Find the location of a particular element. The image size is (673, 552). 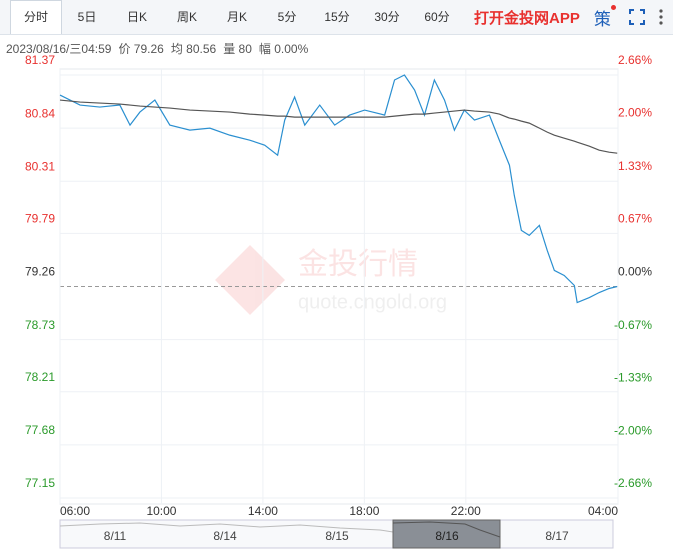

x-tick-label: 10:00 is located at coordinates (161, 511).